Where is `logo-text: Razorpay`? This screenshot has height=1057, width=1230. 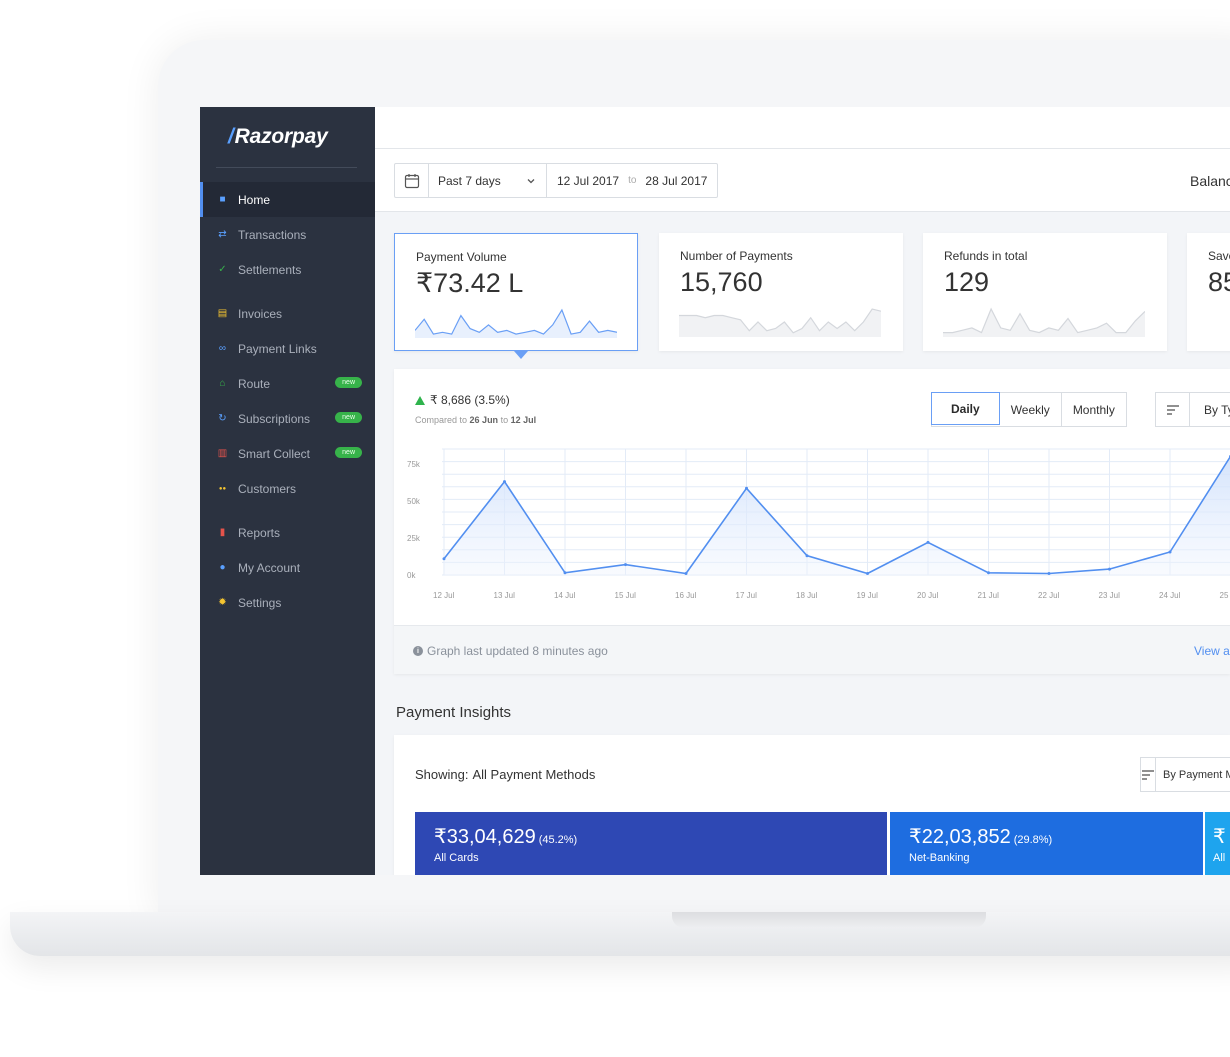 logo-text: Razorpay is located at coordinates (281, 136).